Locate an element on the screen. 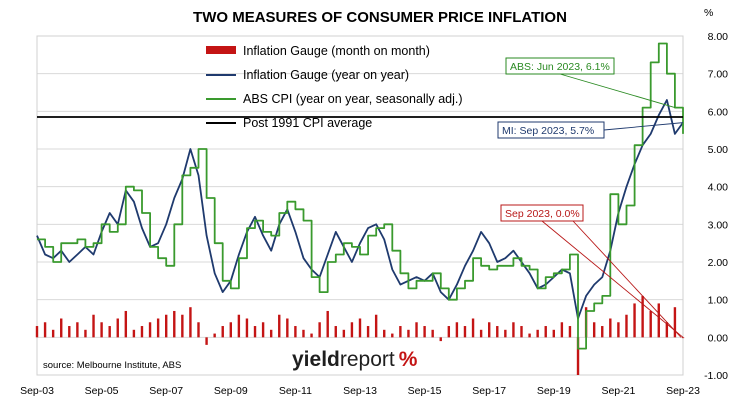 The height and width of the screenshot is (400, 741). y-tick-label: 6.00 is located at coordinates (718, 112).